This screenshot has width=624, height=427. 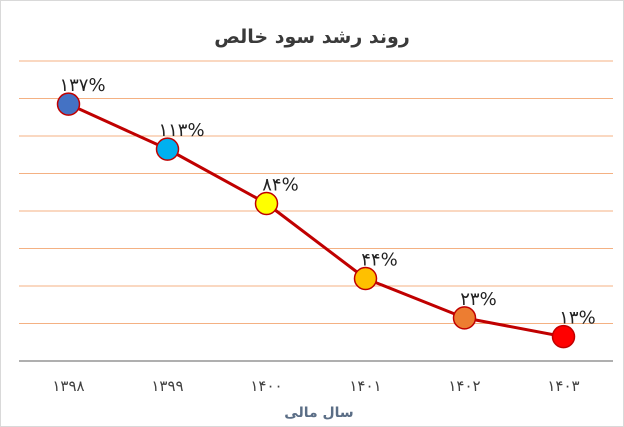 What do you see at coordinates (563, 386) in the screenshot?
I see `x-tick-label: ۱۴۰۳` at bounding box center [563, 386].